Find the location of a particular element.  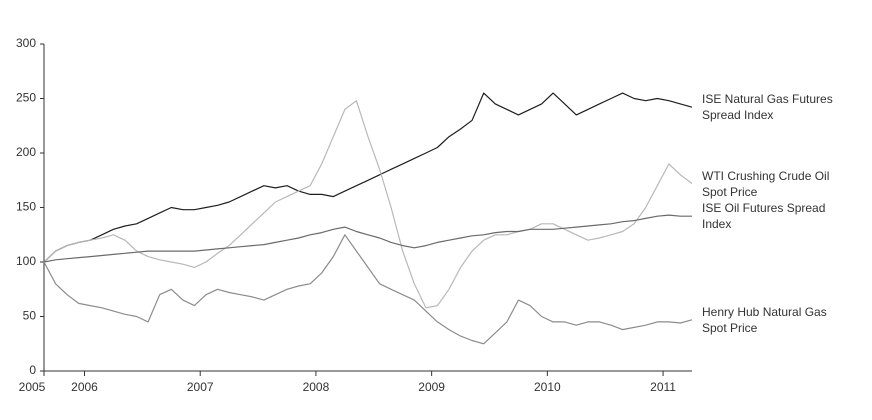

y-tick-label: 100 is located at coordinates (26, 261).